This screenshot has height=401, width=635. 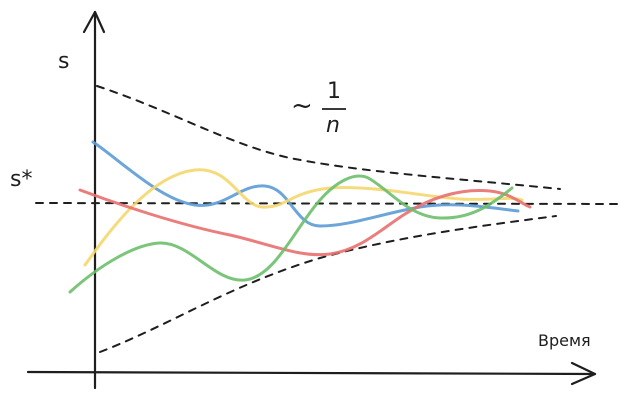 I want to click on rate-label: ~ 1 n, so click(x=318, y=108).